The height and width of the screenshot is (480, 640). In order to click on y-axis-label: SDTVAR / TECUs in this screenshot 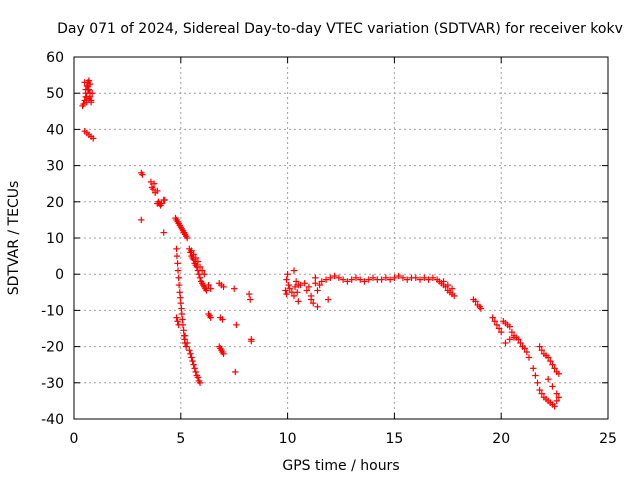, I will do `click(14, 238)`.